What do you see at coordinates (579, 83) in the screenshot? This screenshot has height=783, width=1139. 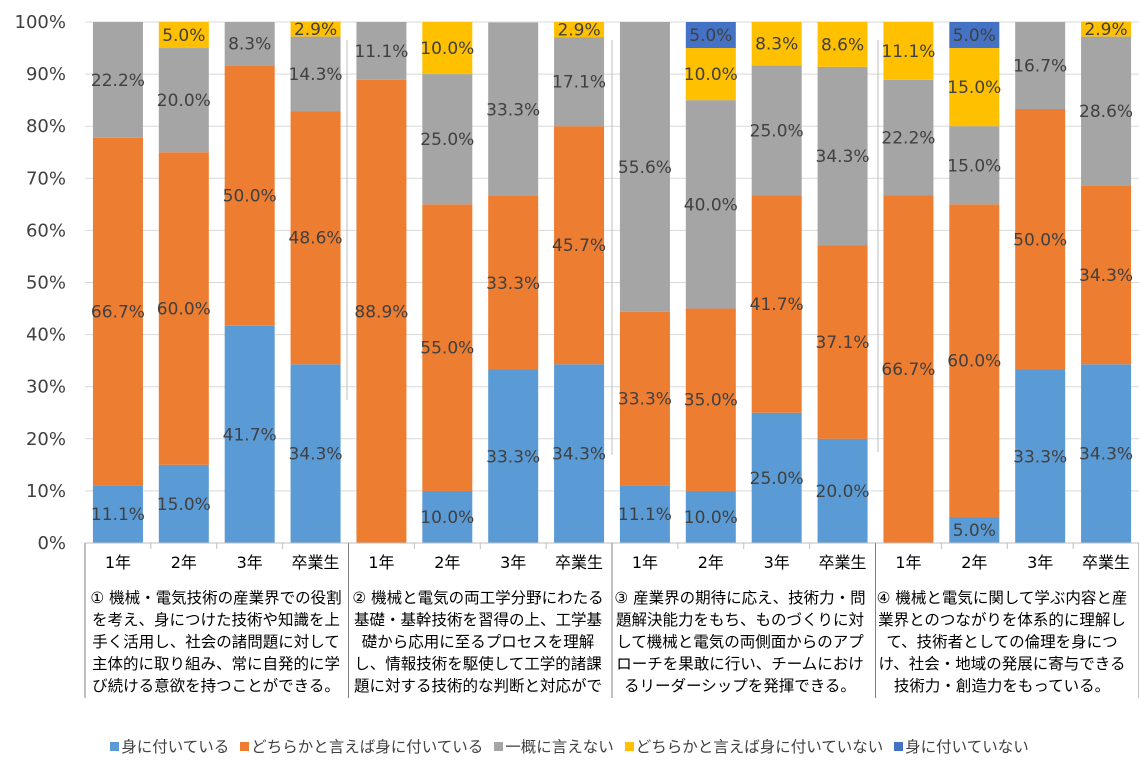 I see `data-label: 17.1%` at bounding box center [579, 83].